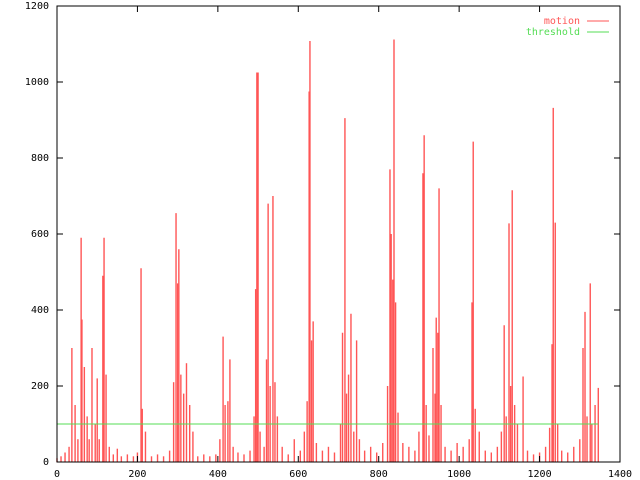  What do you see at coordinates (46, 462) in the screenshot?
I see `y-tick-label: 0` at bounding box center [46, 462].